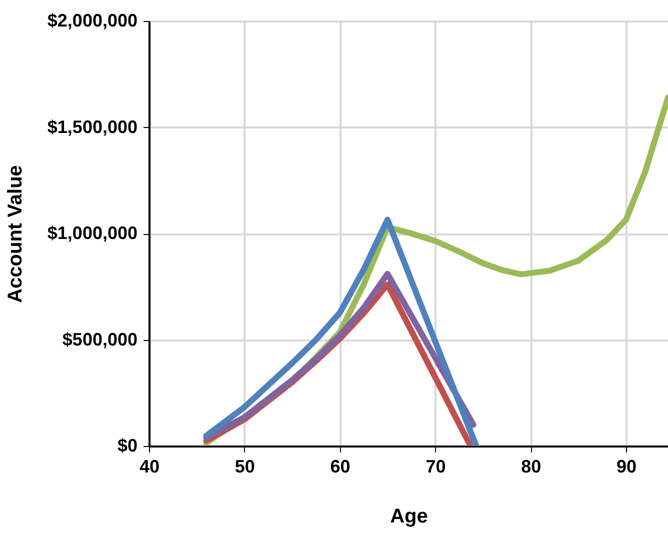 The height and width of the screenshot is (538, 668). What do you see at coordinates (127, 446) in the screenshot?
I see `y-tick-label: $0` at bounding box center [127, 446].